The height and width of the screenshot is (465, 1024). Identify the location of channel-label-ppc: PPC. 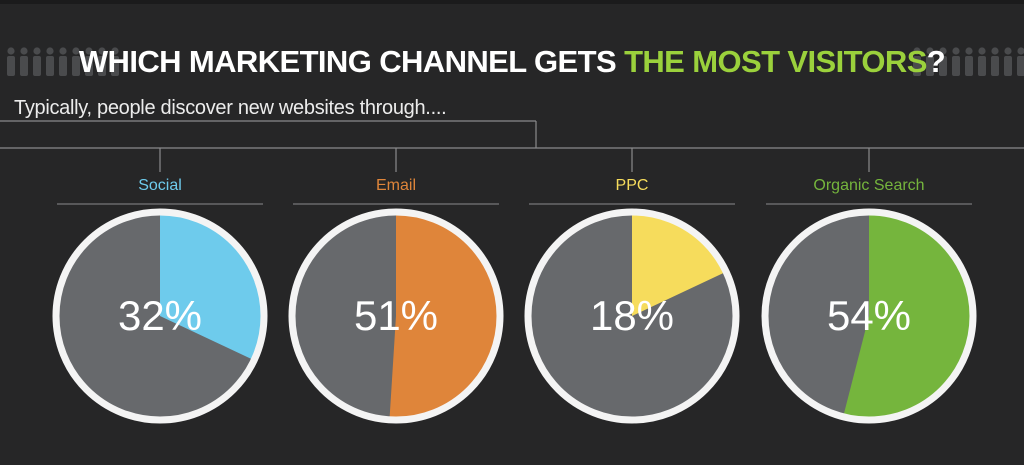
(632, 185).